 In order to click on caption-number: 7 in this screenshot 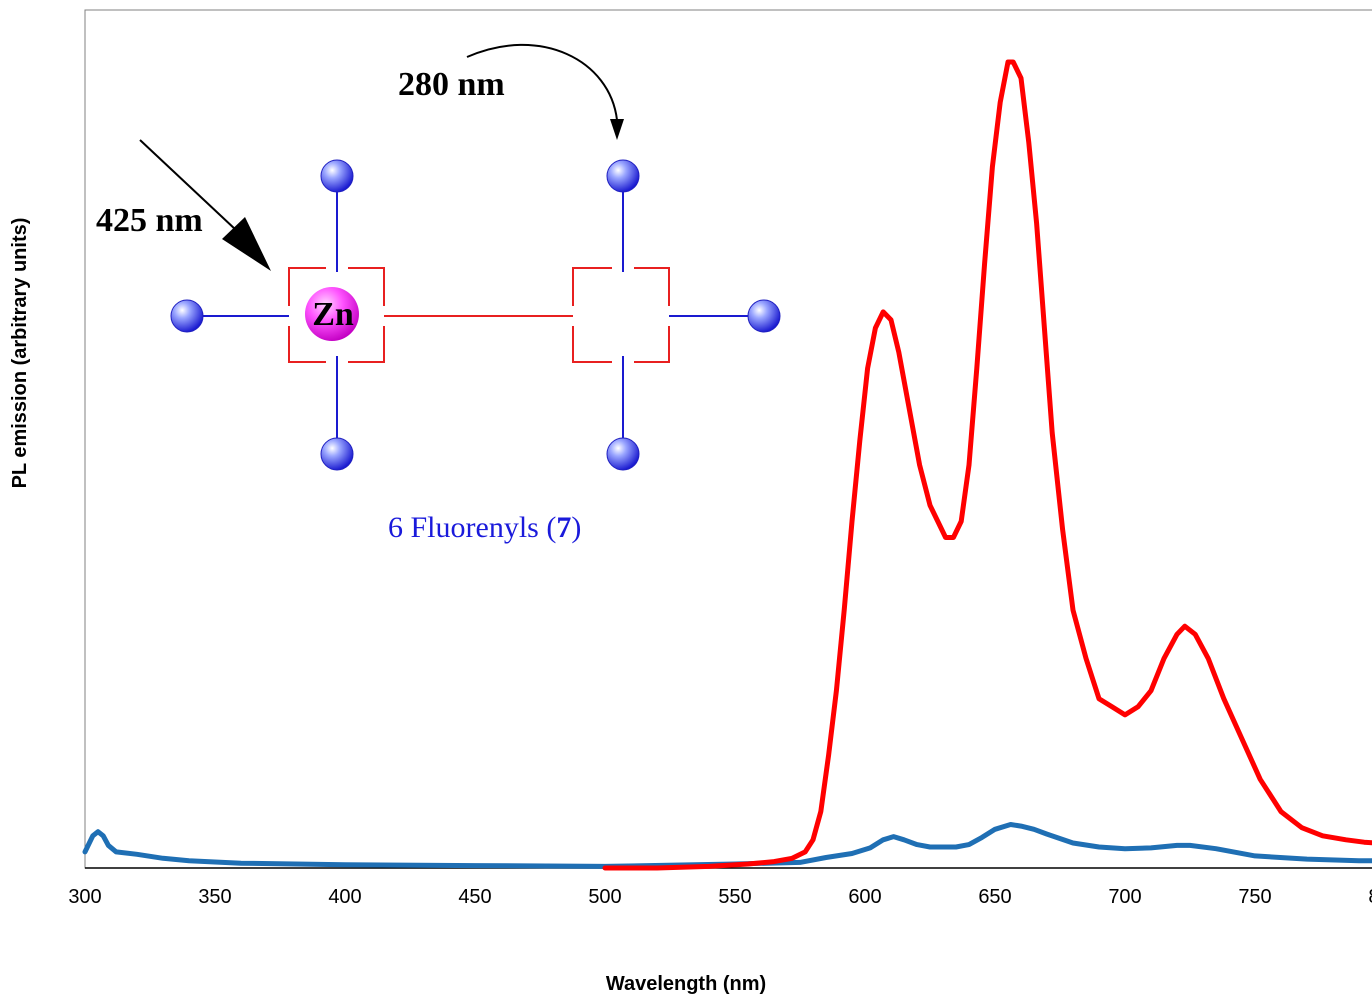, I will do `click(563, 527)`.